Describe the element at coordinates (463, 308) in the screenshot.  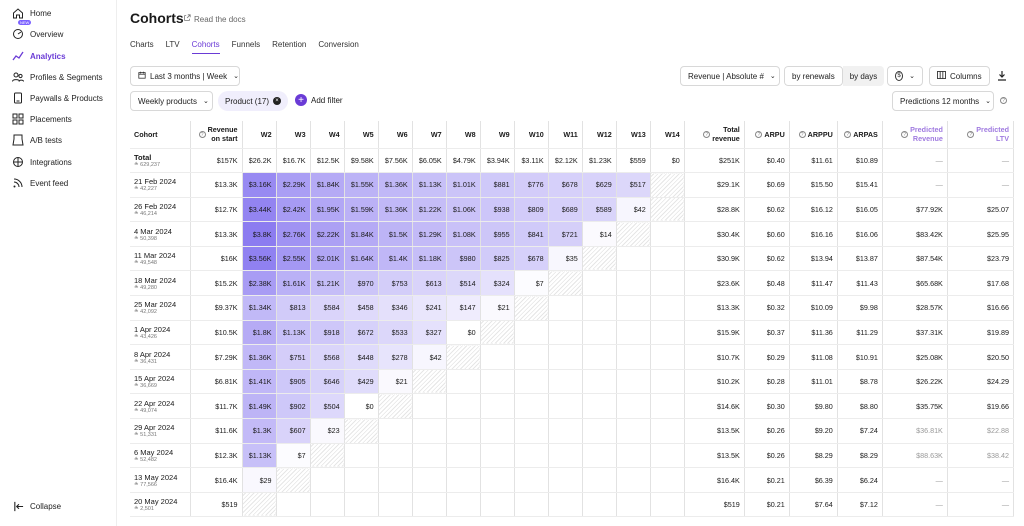
I see `week-cell: $147` at that location.